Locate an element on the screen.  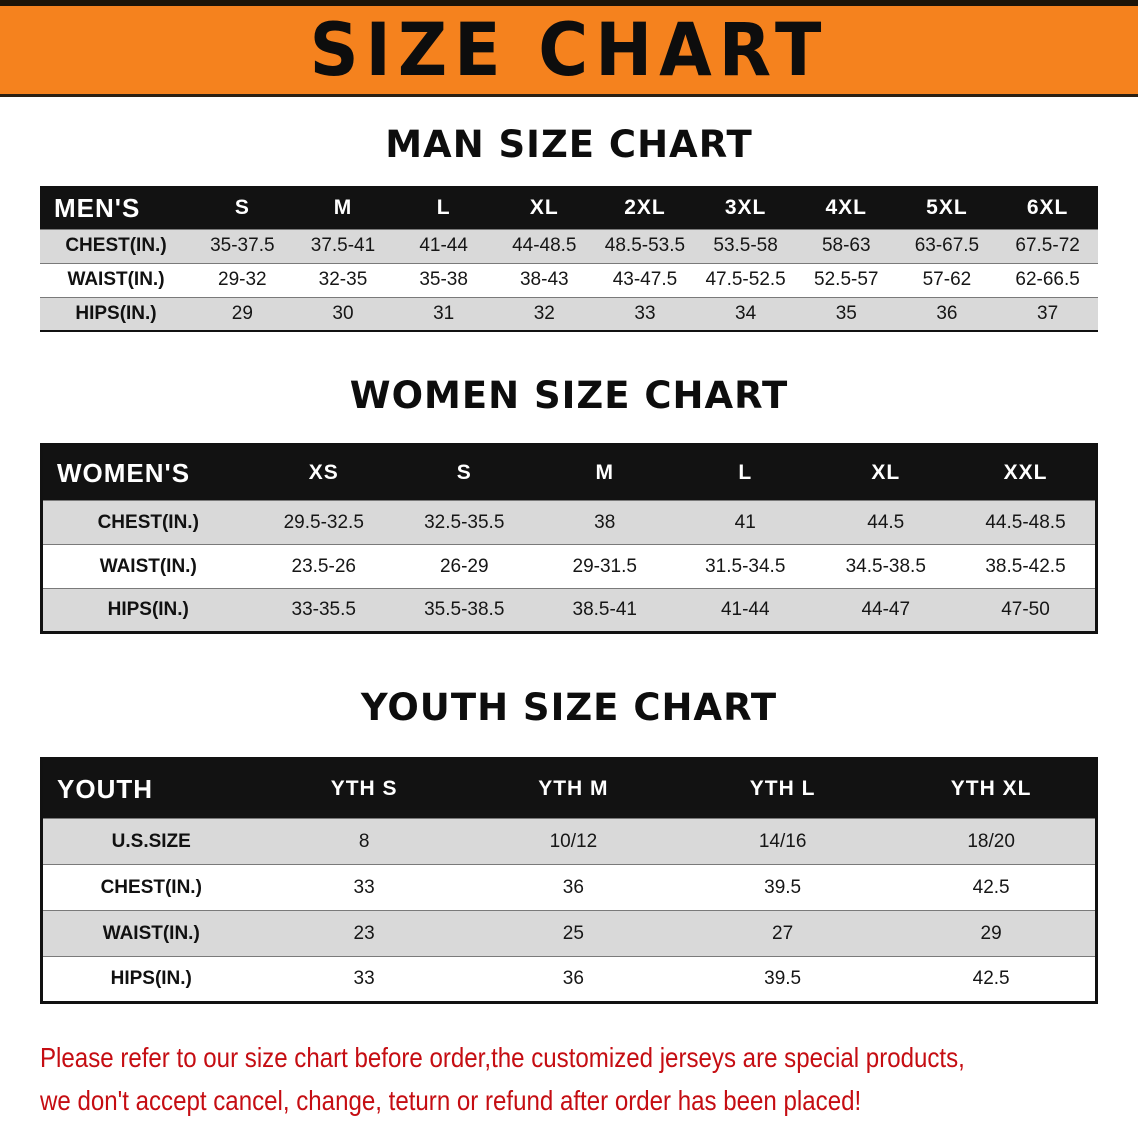
men-waist-in-value-2xl: 43-47.5 is located at coordinates (645, 279).